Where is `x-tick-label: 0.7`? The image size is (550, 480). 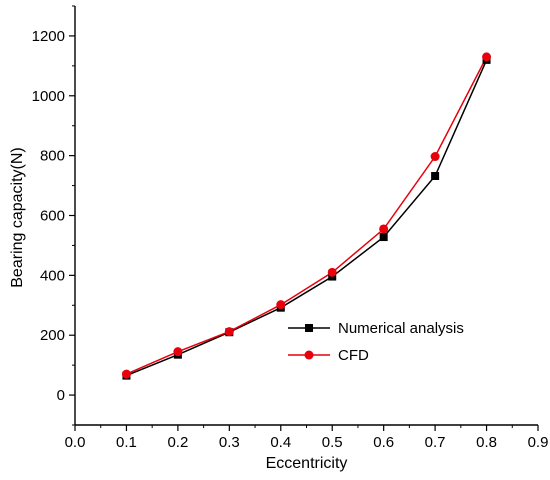 x-tick-label: 0.7 is located at coordinates (435, 442).